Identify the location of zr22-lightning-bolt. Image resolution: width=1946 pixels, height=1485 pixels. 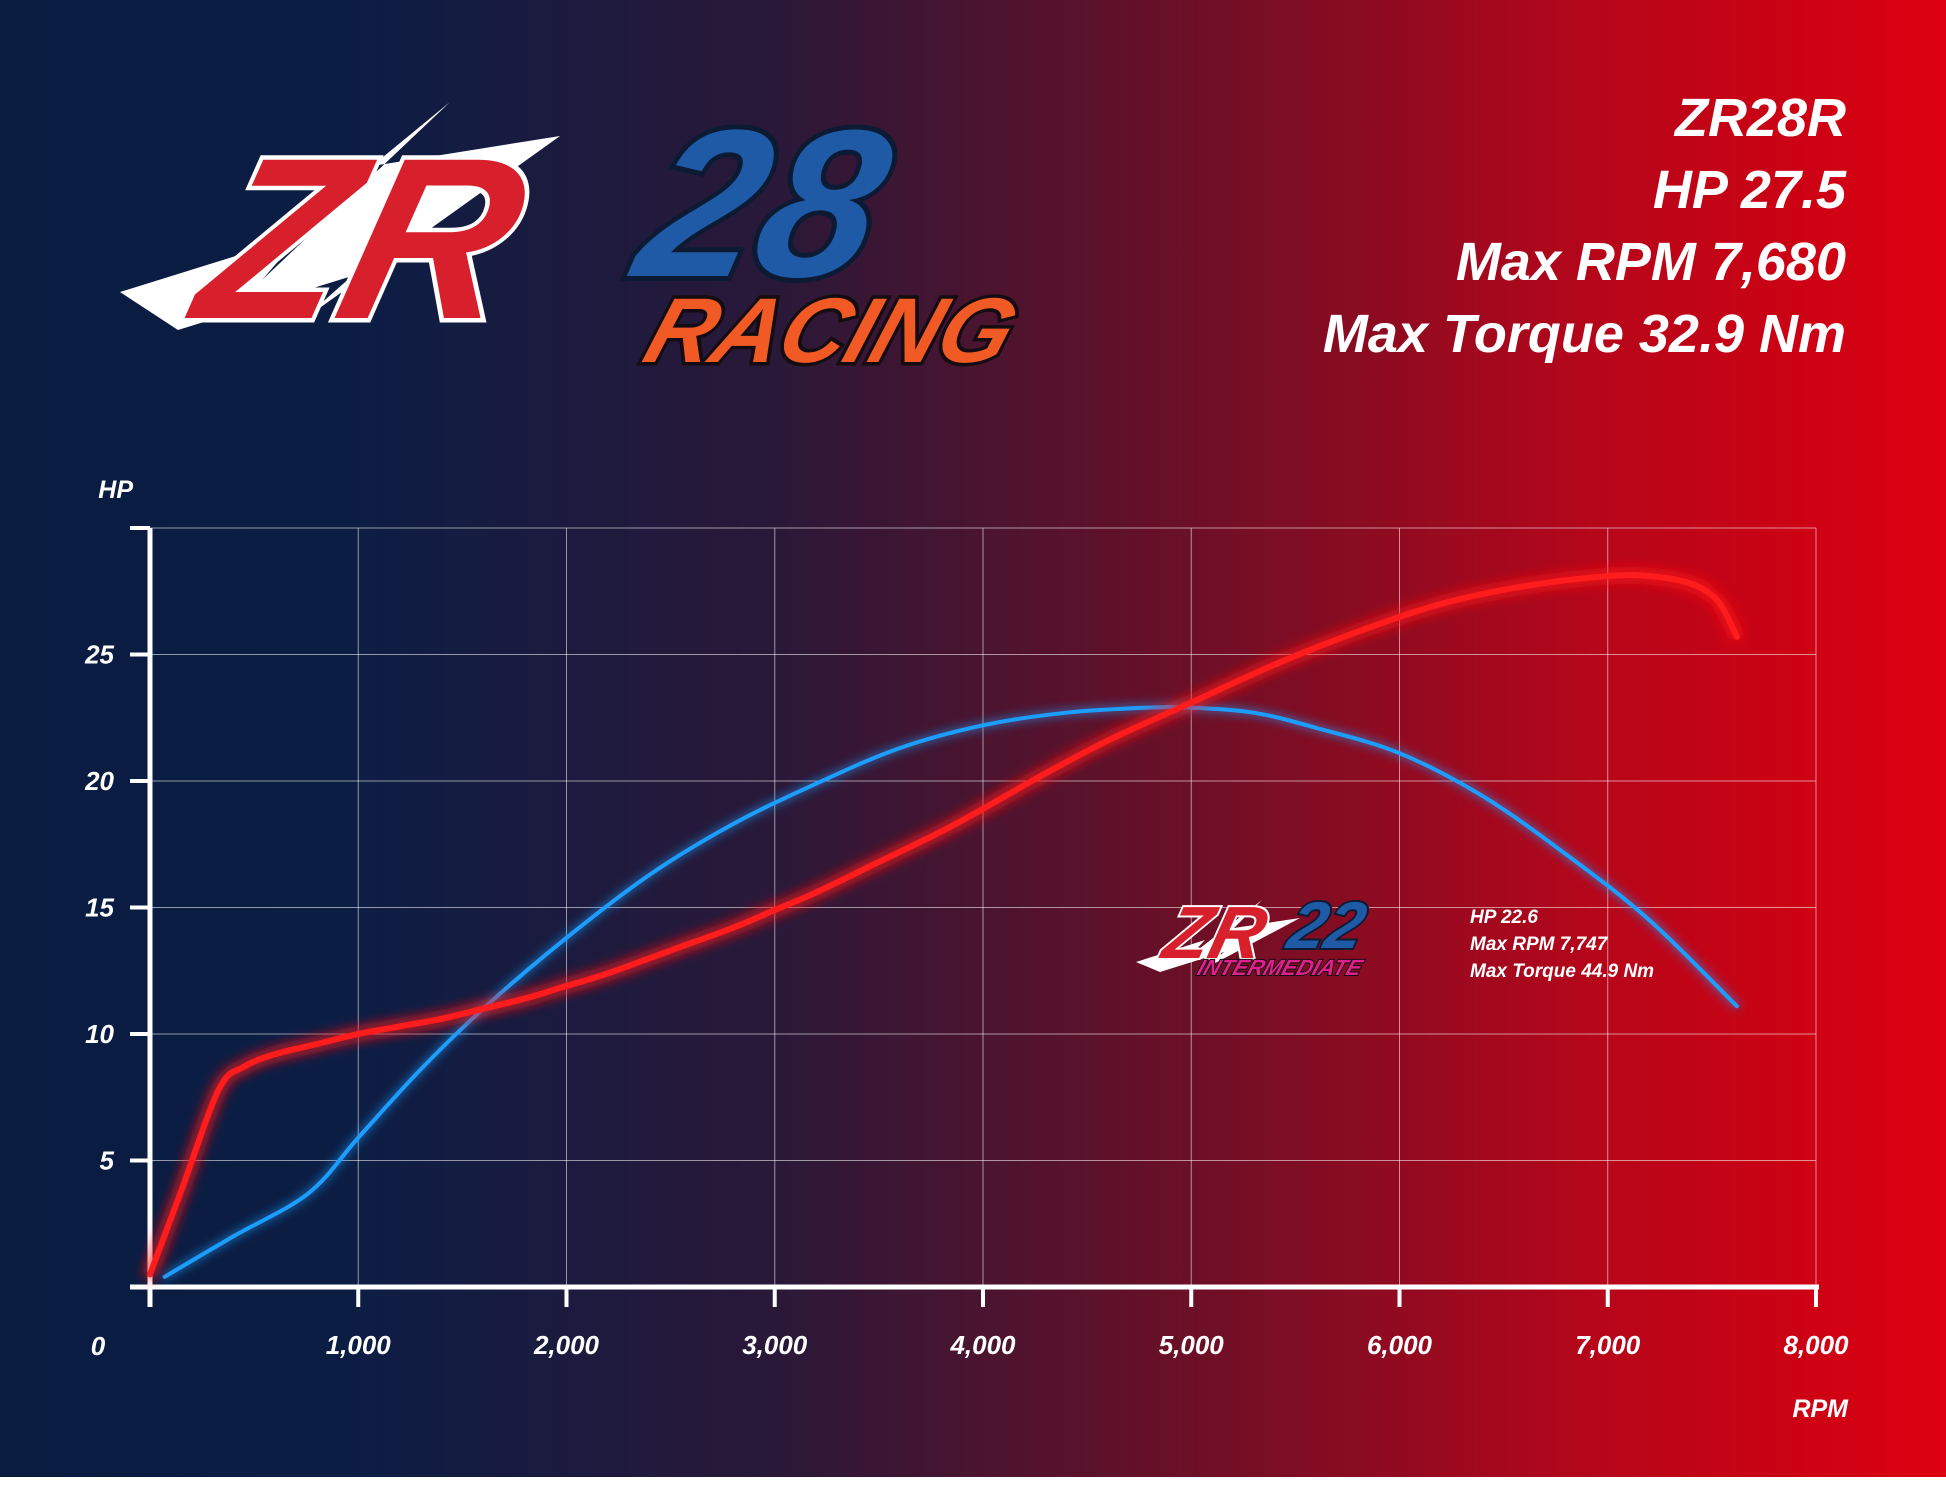
(1218, 936).